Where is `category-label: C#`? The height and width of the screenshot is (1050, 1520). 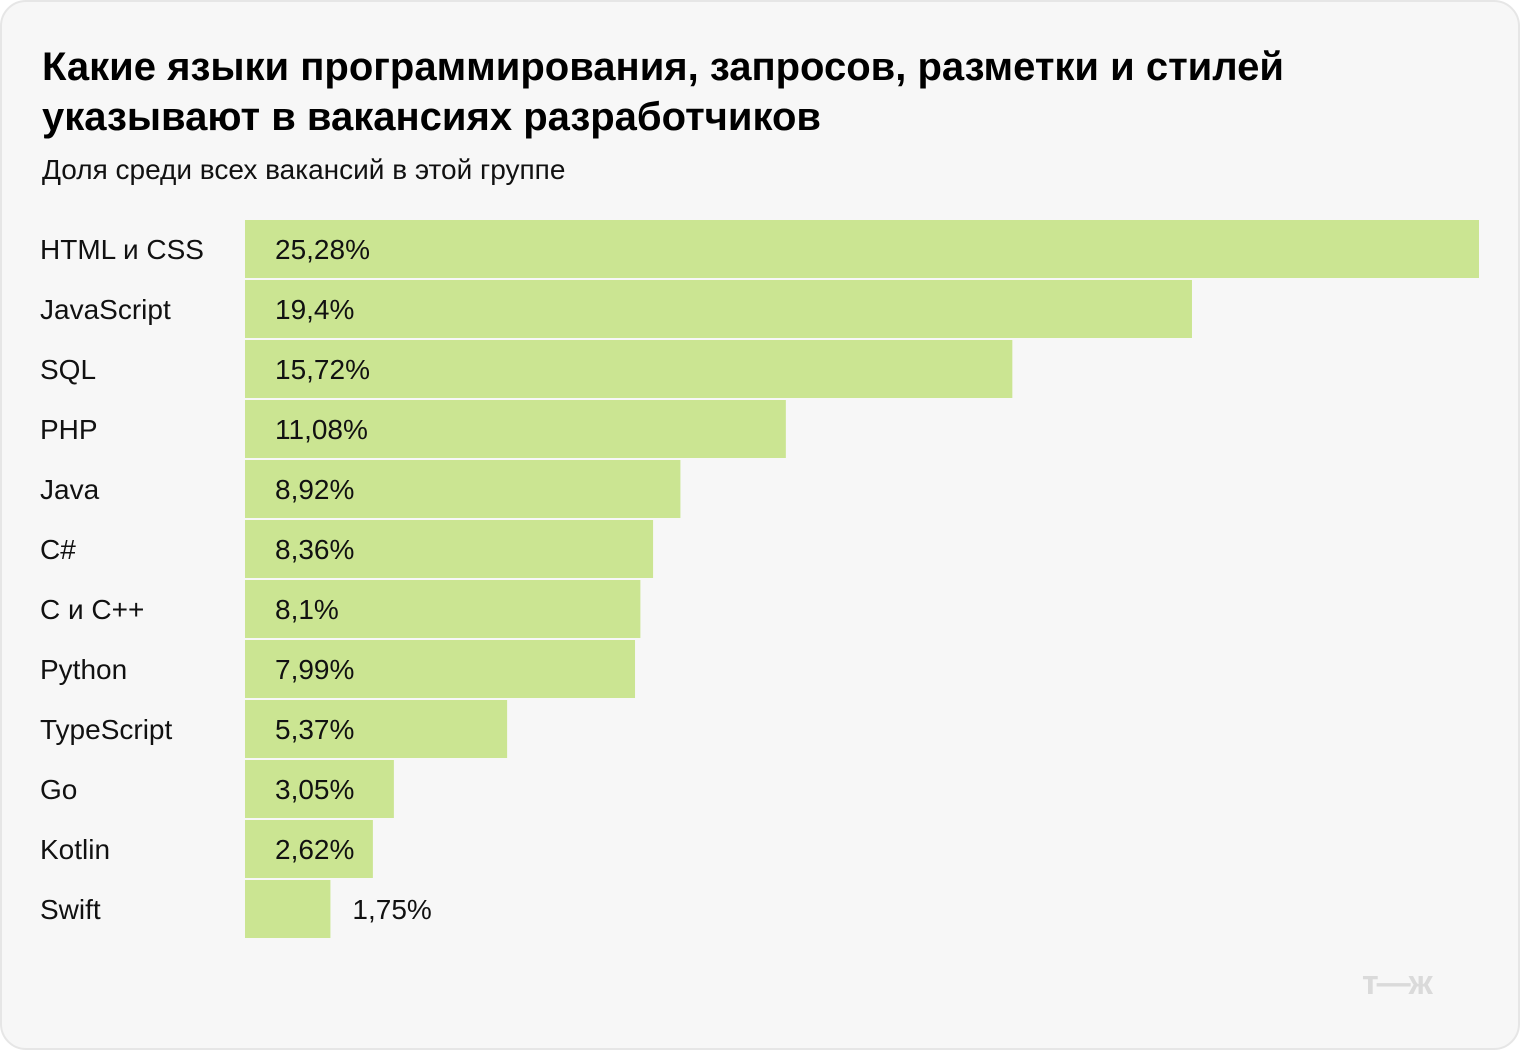
category-label: C# is located at coordinates (58, 549).